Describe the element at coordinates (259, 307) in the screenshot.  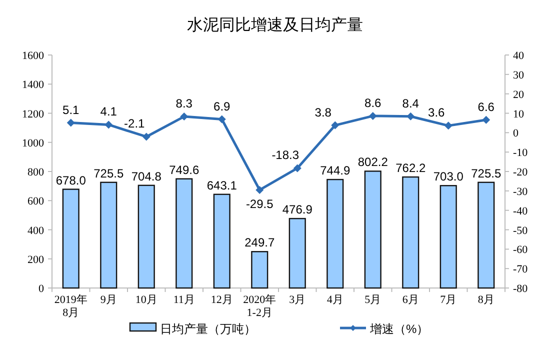
I see `x-tick-label: 2020年 1-2月` at that location.